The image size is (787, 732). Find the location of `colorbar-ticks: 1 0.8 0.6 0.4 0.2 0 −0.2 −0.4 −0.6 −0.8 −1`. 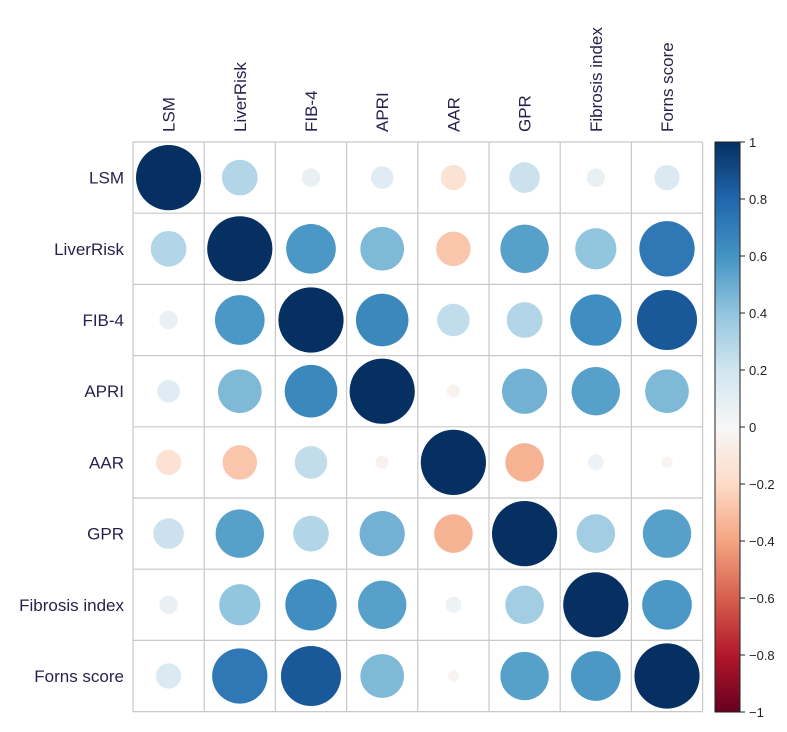

colorbar-ticks: 1 0.8 0.6 0.4 0.2 0 −0.2 −0.4 −0.6 −0.8 −1 is located at coordinates (757, 427).